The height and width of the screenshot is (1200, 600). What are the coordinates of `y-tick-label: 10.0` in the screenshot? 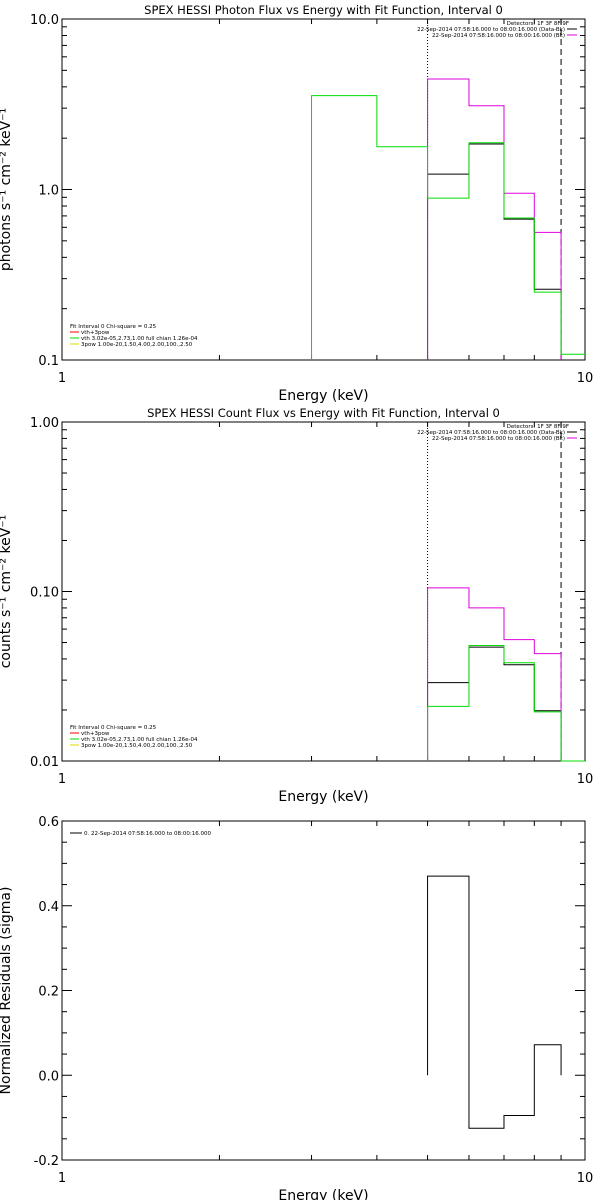 It's located at (44, 20).